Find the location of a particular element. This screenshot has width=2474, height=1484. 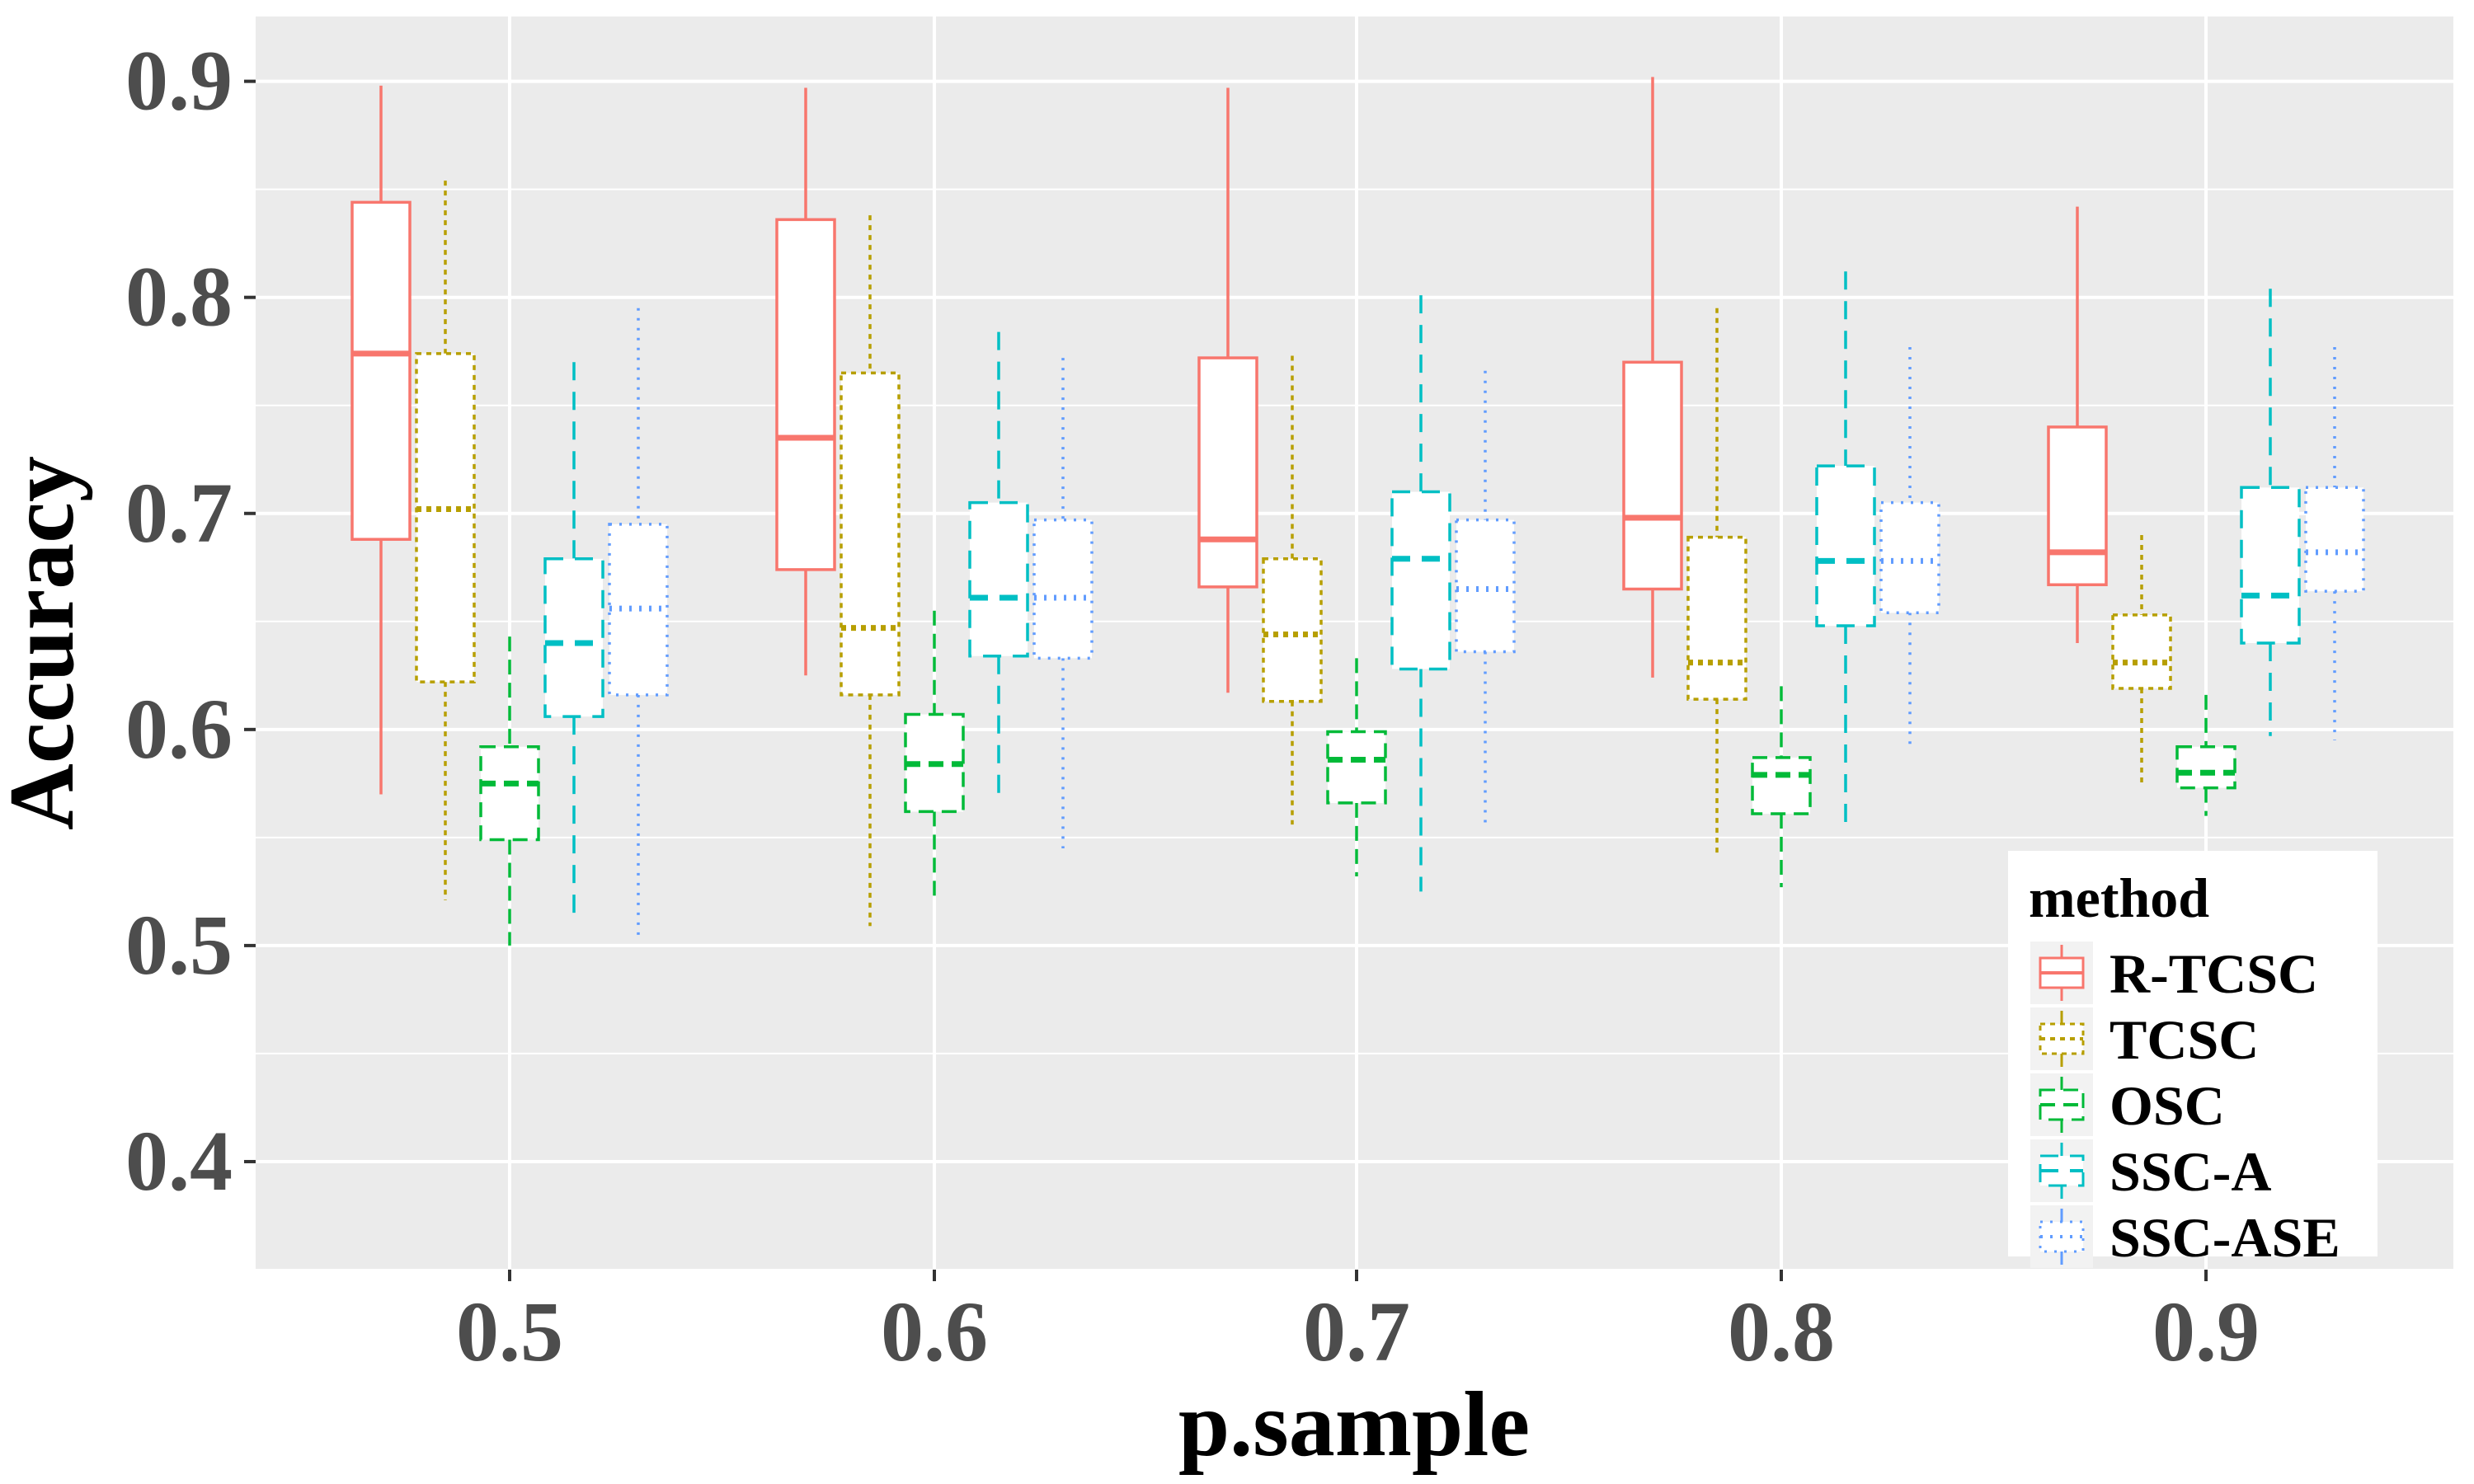

box-TCSC-0.7 is located at coordinates (1292, 590).